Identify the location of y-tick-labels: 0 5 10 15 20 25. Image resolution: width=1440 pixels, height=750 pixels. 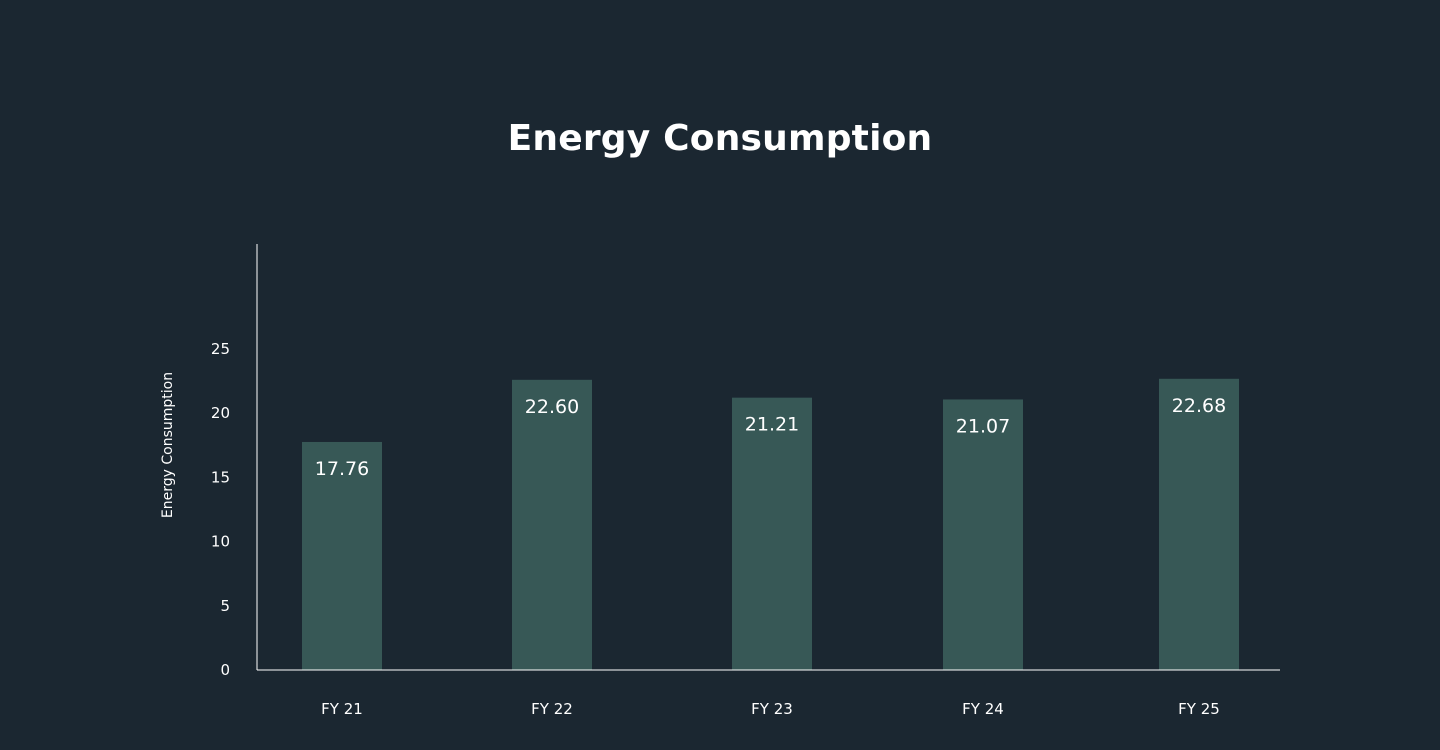
(220, 509).